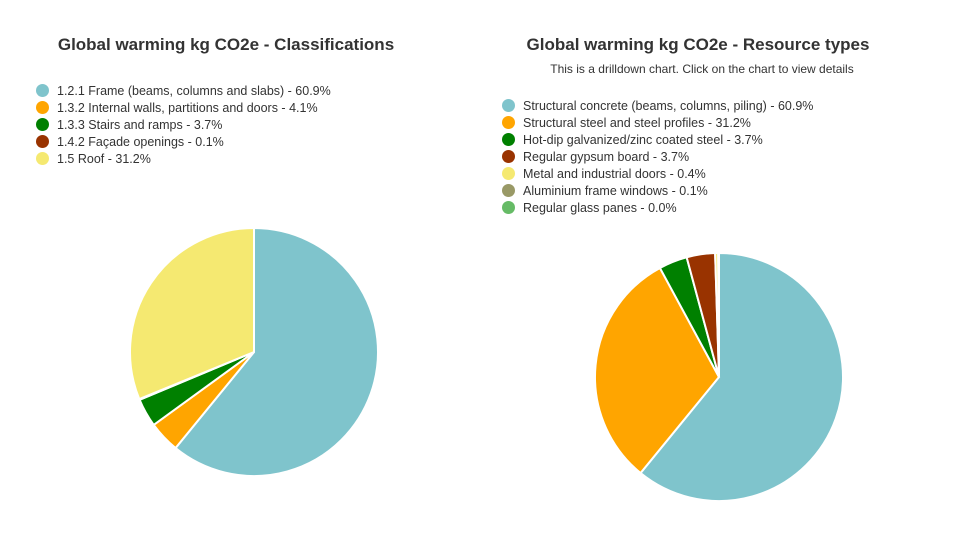 Image resolution: width=960 pixels, height=540 pixels. I want to click on legend-item: Regular gypsum board - 3.7%, so click(657, 156).